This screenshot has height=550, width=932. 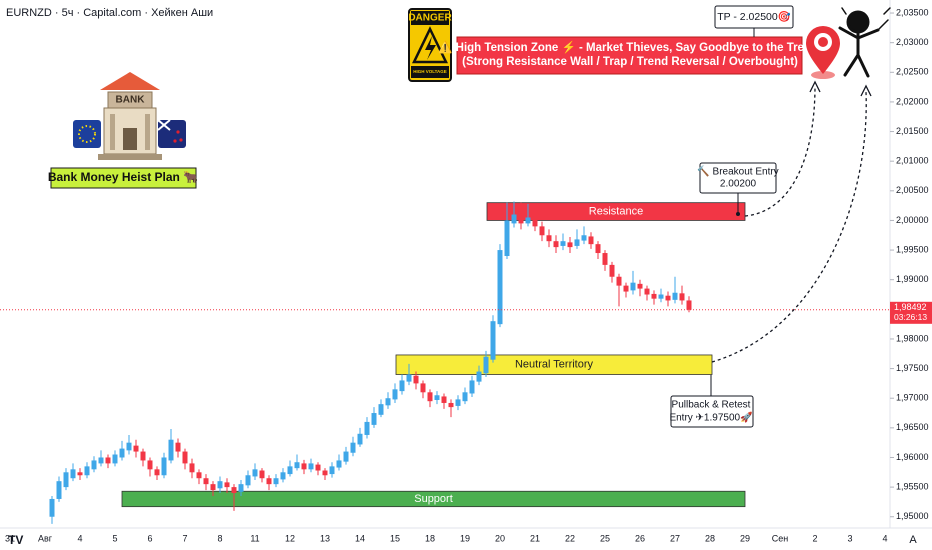 What do you see at coordinates (913, 540) in the screenshot?
I see `auto-scale-button: A` at bounding box center [913, 540].